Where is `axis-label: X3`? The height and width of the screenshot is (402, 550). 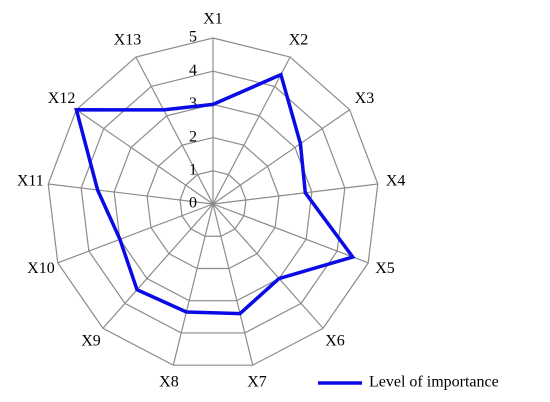
axis-label: X3 is located at coordinates (365, 98).